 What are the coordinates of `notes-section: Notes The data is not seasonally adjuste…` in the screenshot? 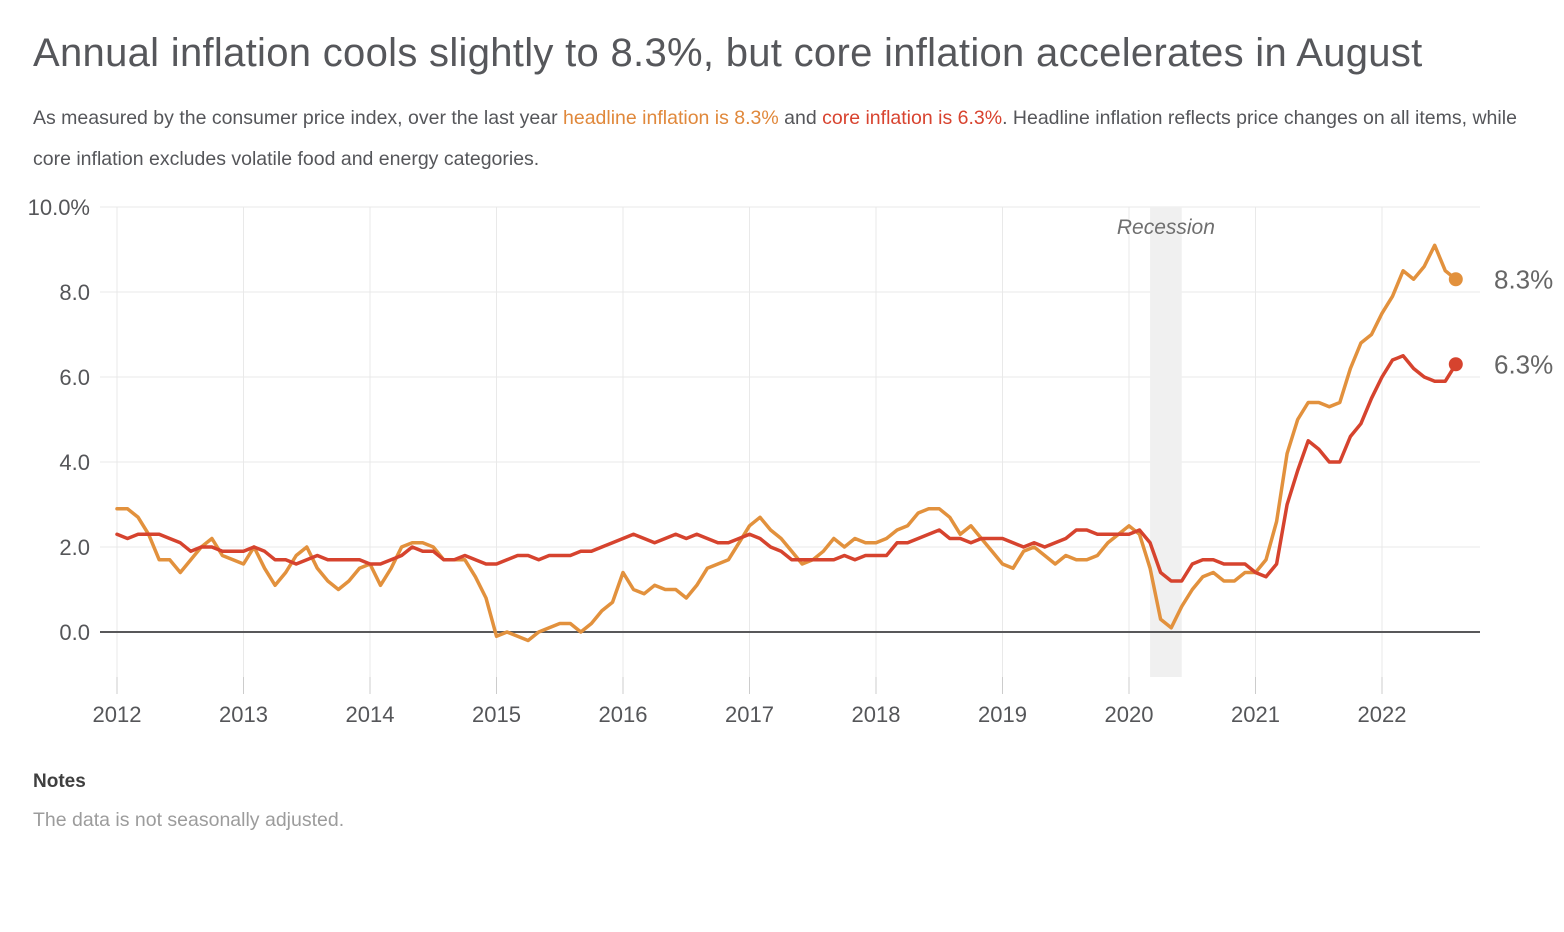 It's located at (782, 801).